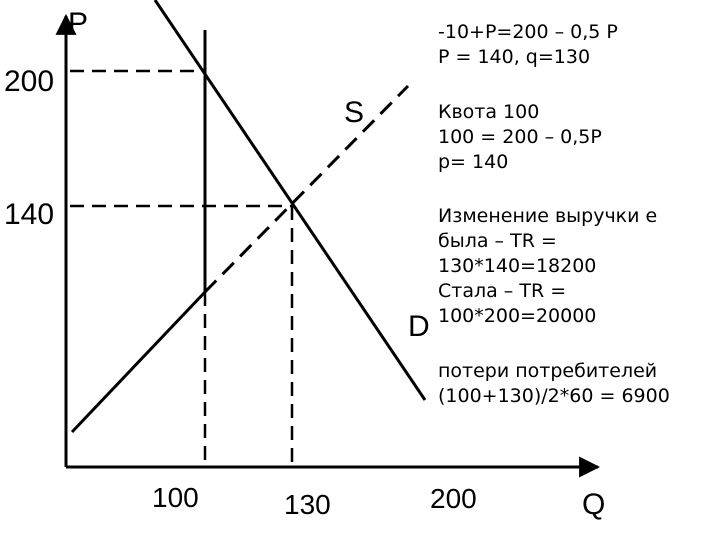 The width and height of the screenshot is (720, 540). I want to click on y-axis-label: P, so click(78, 23).